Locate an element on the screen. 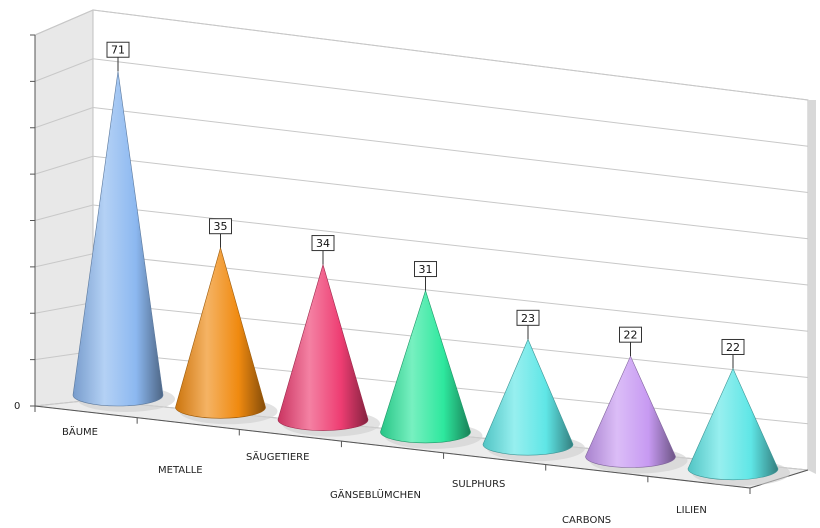 The height and width of the screenshot is (528, 820). category-label: SULPHURS is located at coordinates (478, 484).